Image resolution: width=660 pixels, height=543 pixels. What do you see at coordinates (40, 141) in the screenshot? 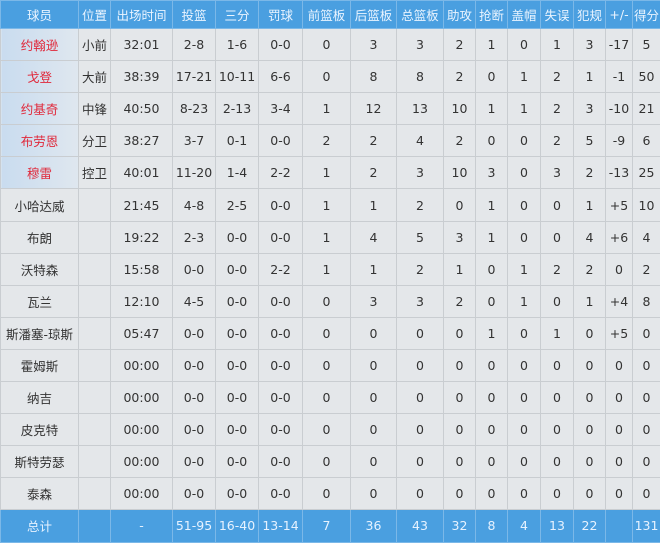
I see `player-name: 布劳恩` at bounding box center [40, 141].